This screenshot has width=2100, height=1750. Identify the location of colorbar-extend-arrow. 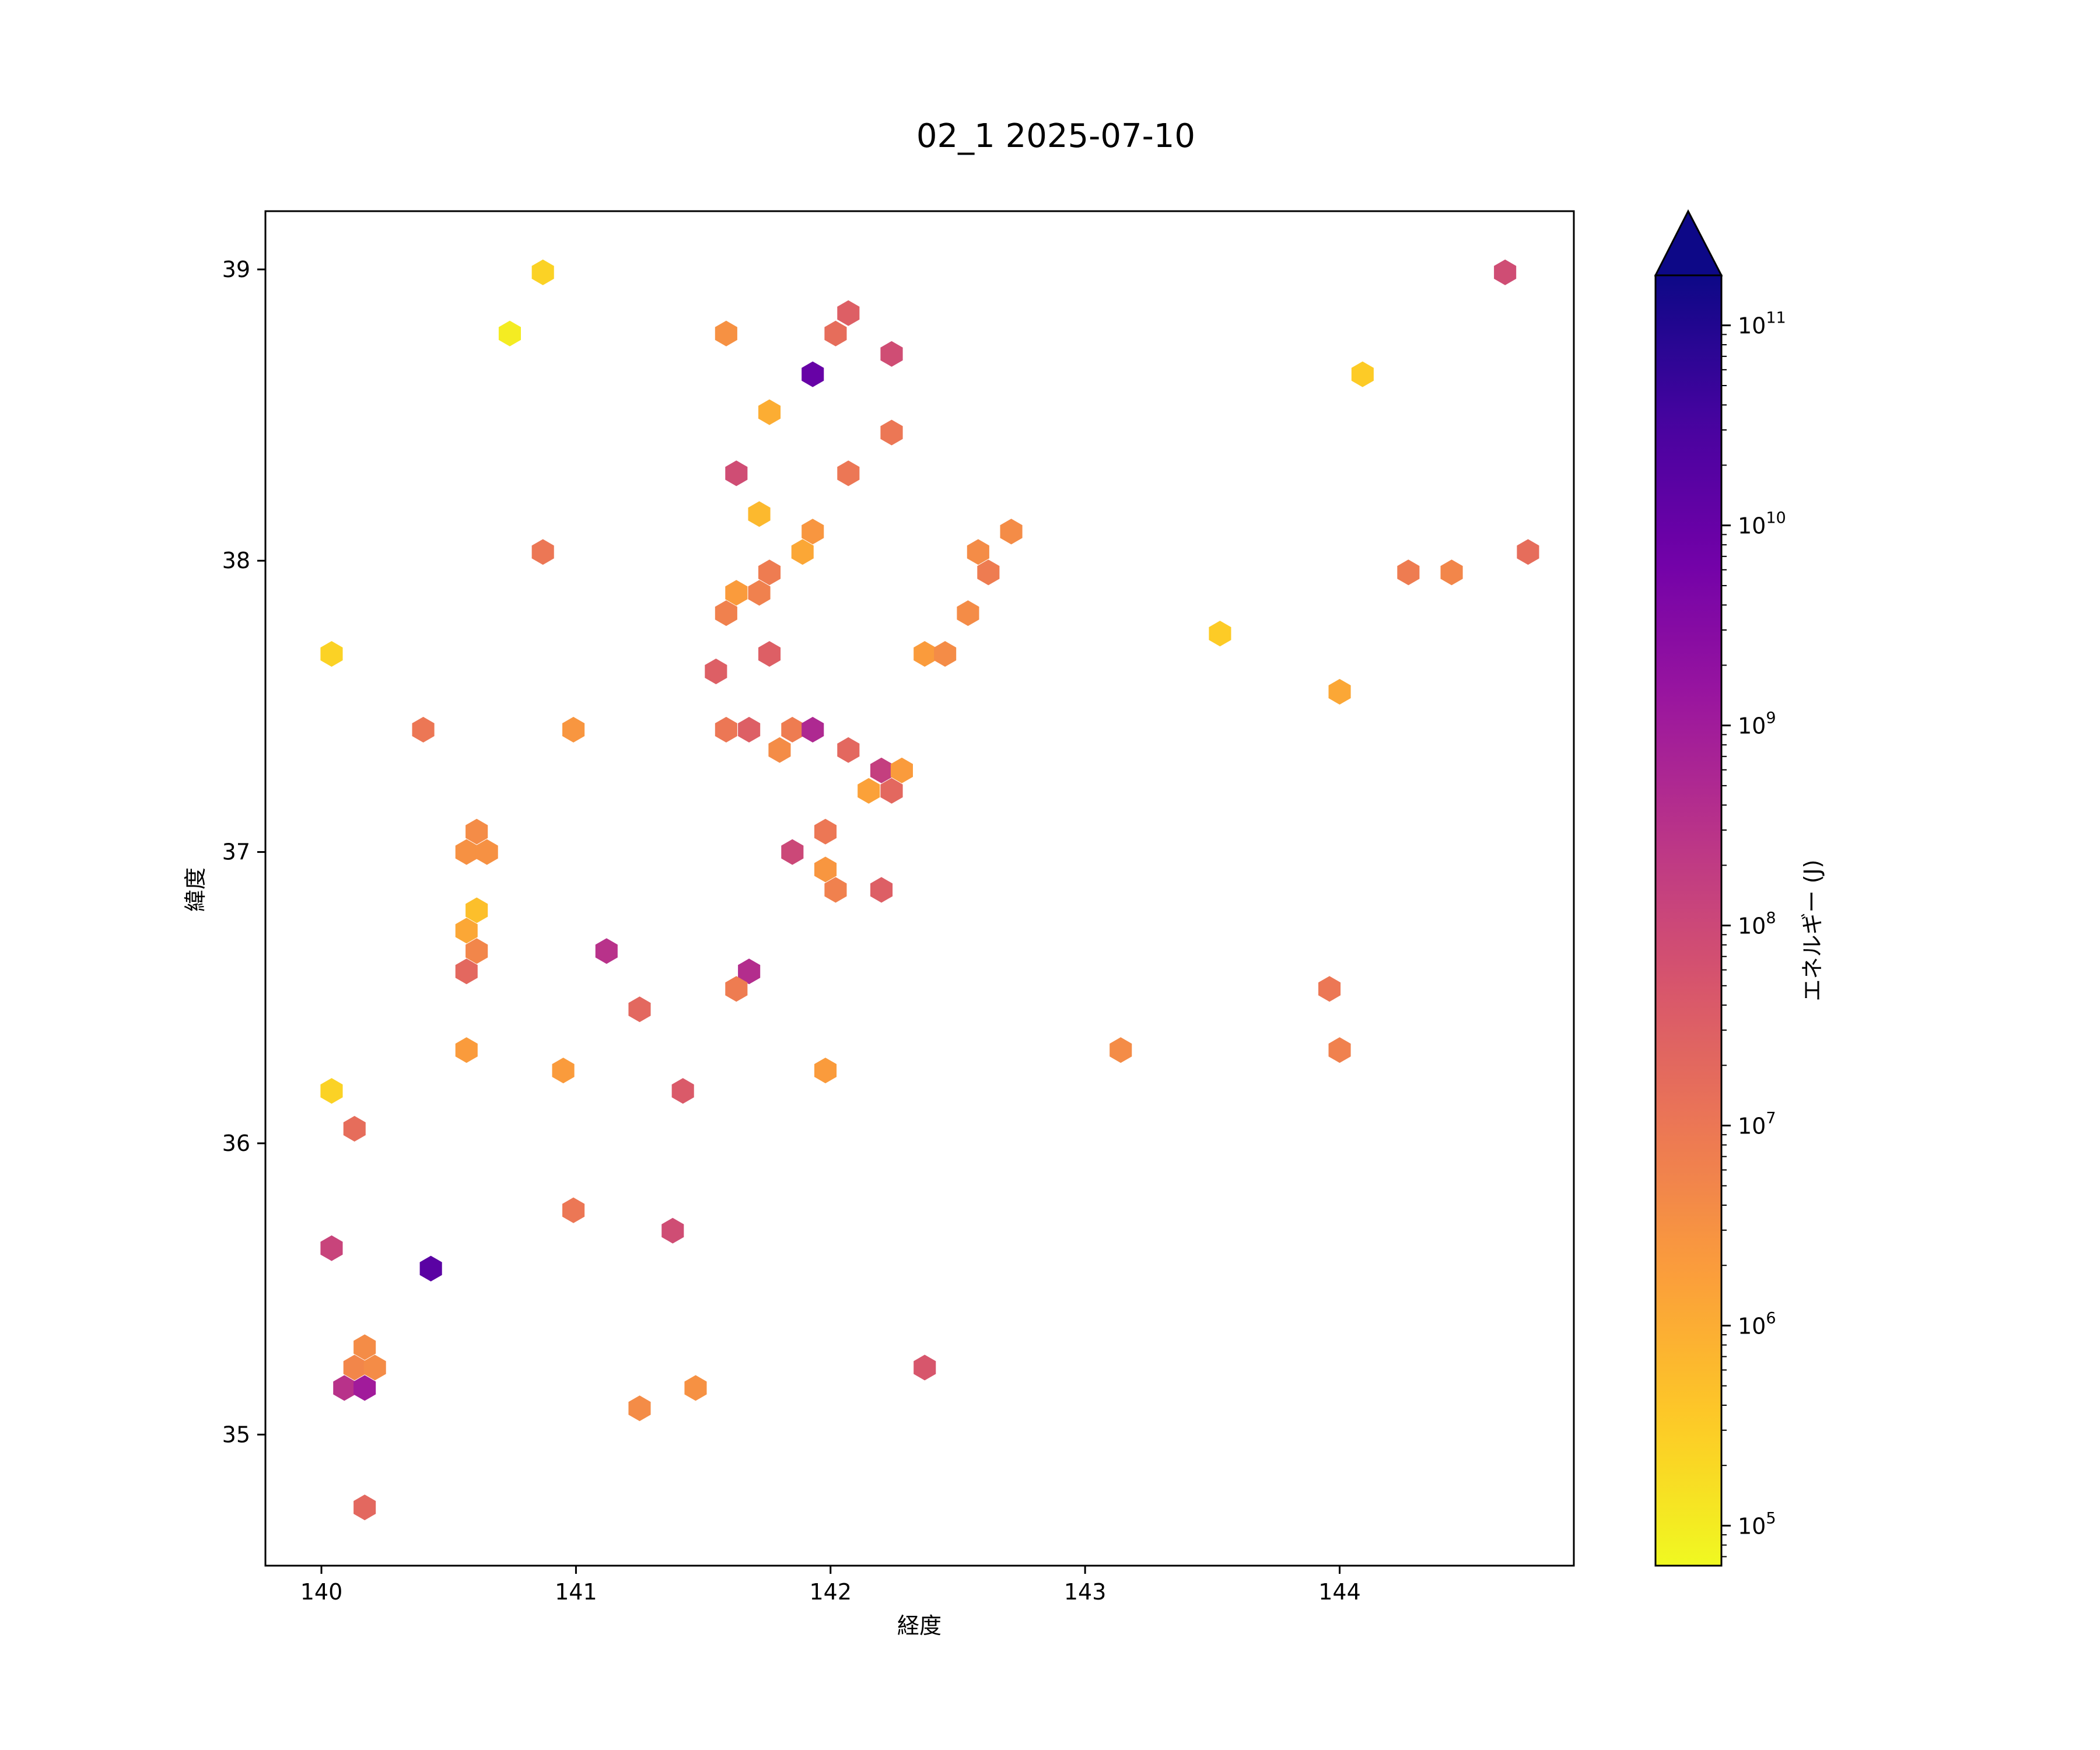
(1688, 242).